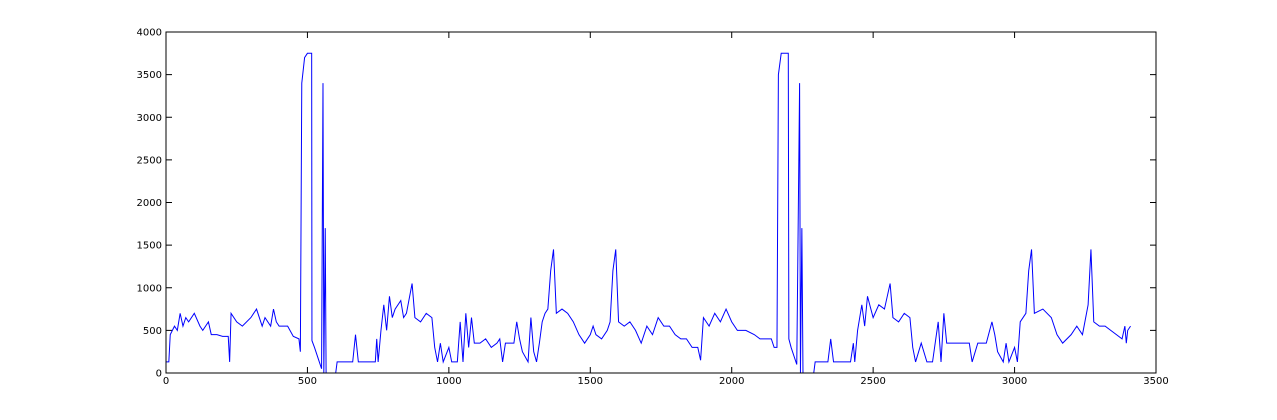 The image size is (1277, 420). I want to click on y-tick-label: 1000, so click(149, 288).